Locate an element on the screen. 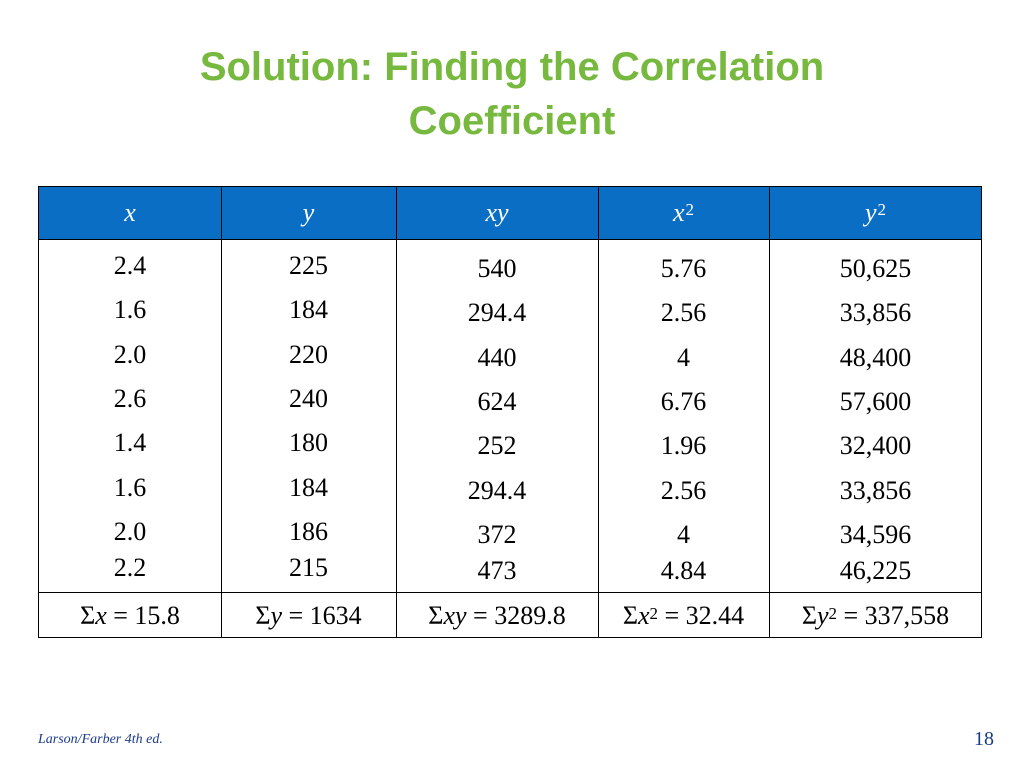  page-number: 18 is located at coordinates (984, 739).